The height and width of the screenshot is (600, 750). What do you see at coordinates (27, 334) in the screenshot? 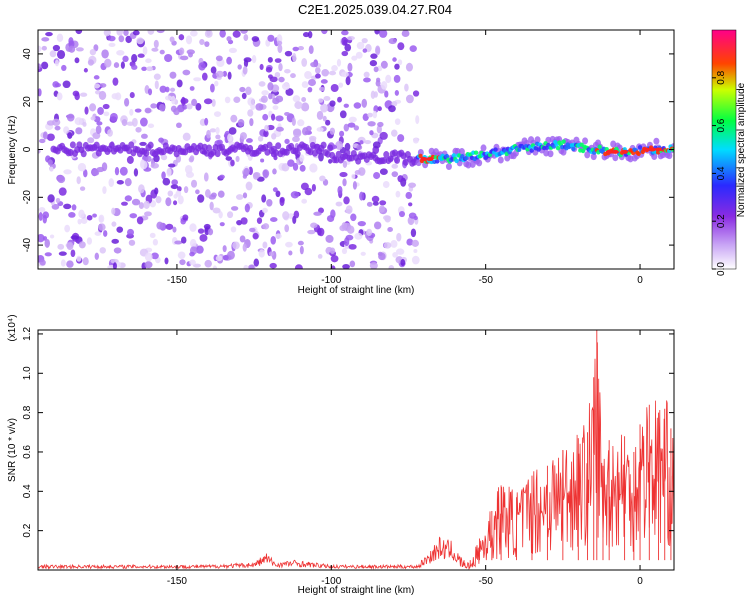
I see `y-tick-label: 1.2` at bounding box center [27, 334].